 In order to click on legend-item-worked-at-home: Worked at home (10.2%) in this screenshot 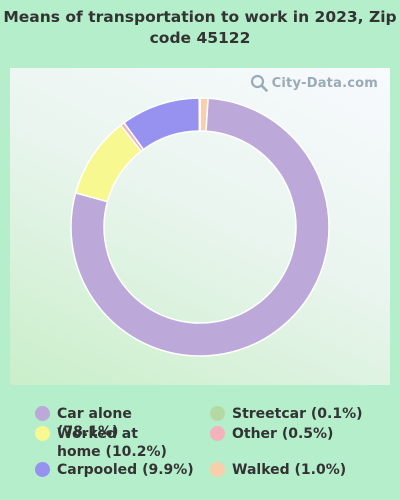, I will do `click(106, 443)`.